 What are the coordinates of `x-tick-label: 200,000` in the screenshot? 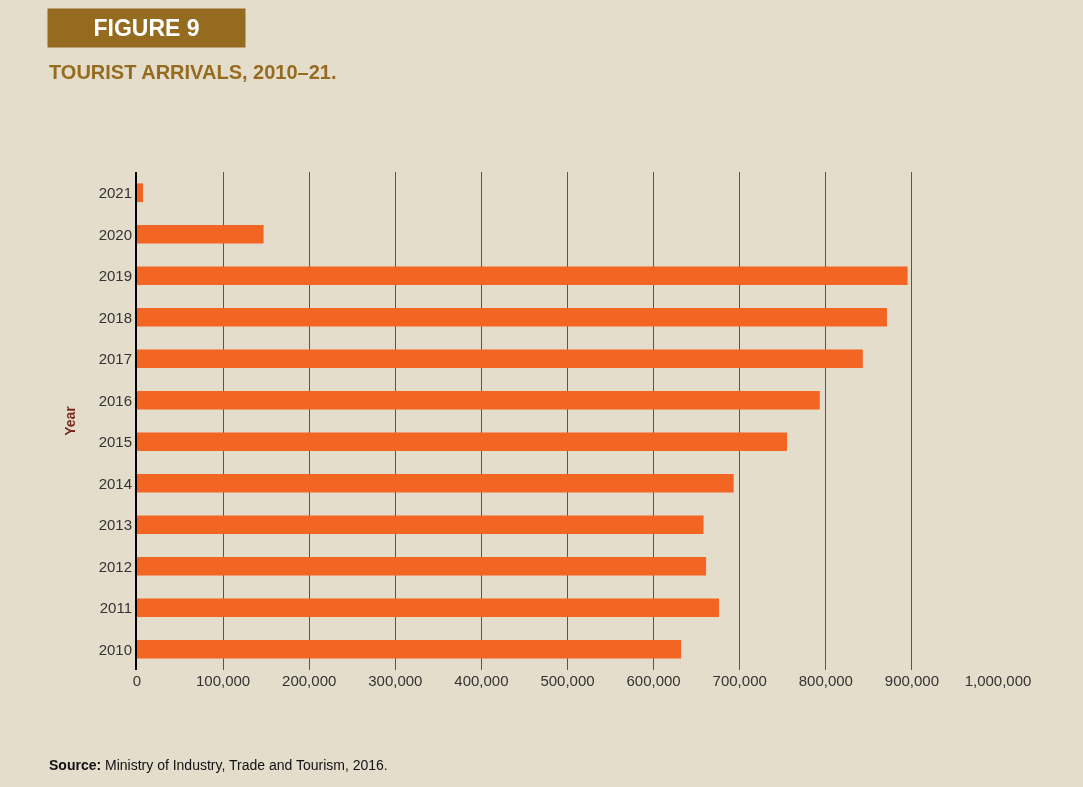 It's located at (309, 680).